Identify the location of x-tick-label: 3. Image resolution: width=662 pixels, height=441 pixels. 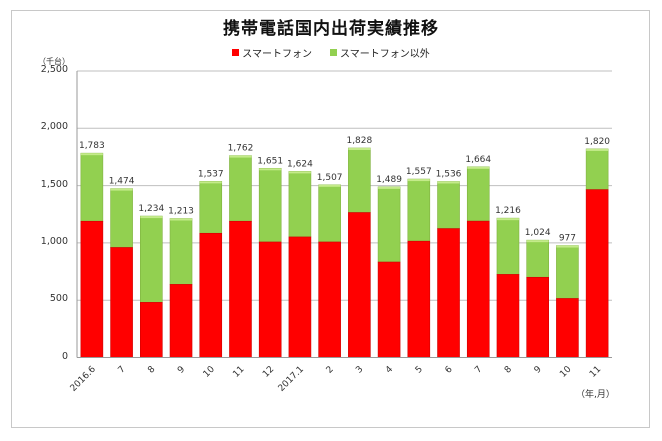
(359, 370).